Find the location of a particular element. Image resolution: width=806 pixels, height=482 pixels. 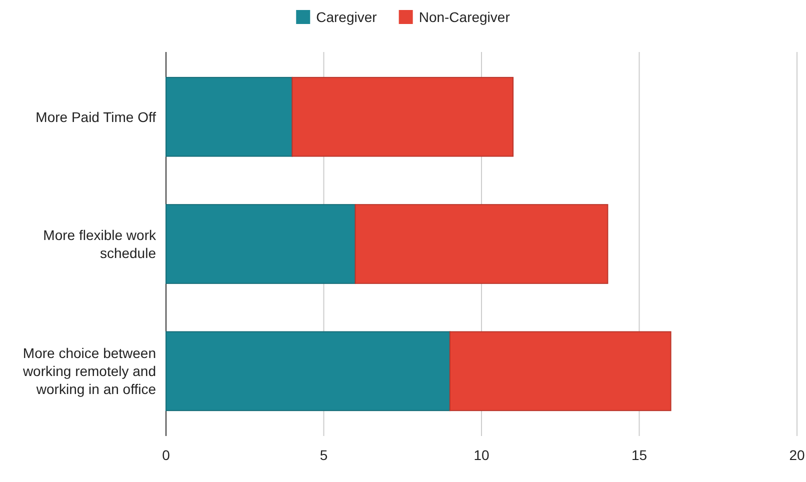

x-tick-label: 0 is located at coordinates (166, 454).